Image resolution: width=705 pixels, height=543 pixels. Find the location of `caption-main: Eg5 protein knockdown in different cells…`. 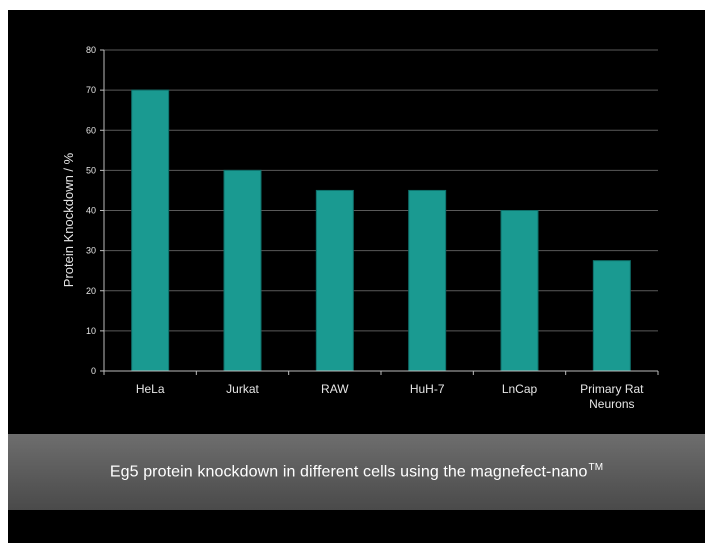

caption-main: Eg5 protein knockdown in different cells… is located at coordinates (348, 472).